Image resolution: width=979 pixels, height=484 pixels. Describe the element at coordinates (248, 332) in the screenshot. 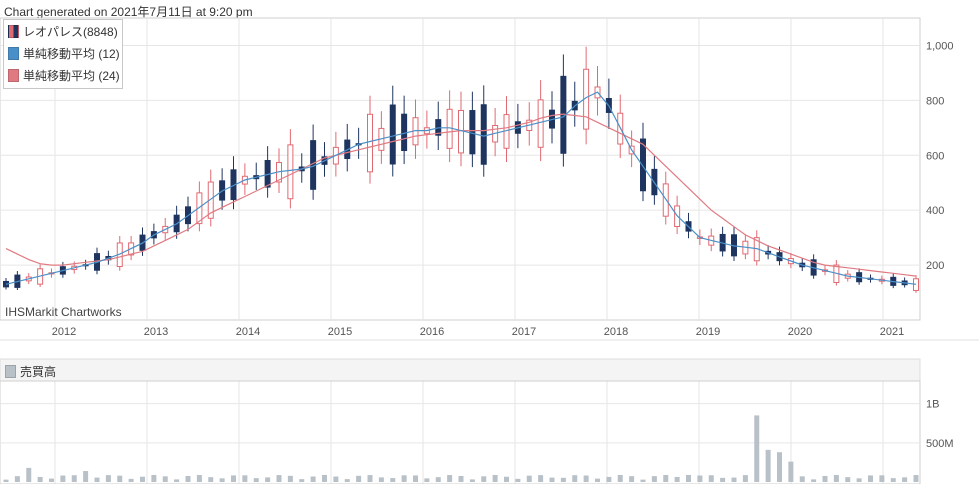

I see `x-tick-label: 2014` at that location.